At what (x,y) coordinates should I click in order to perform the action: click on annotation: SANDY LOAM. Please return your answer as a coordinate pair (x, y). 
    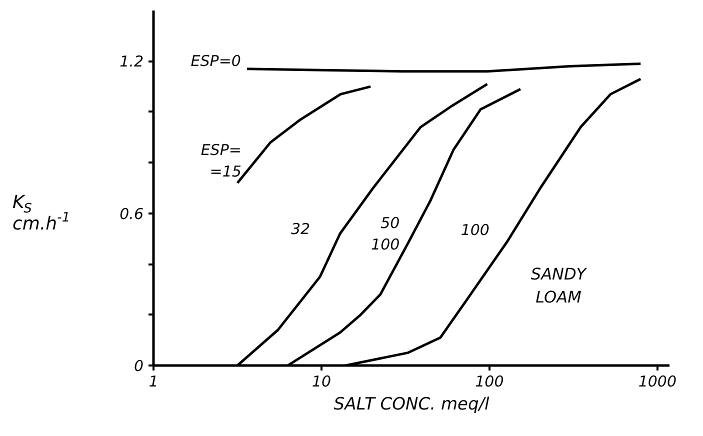
    Looking at the image, I should click on (559, 285).